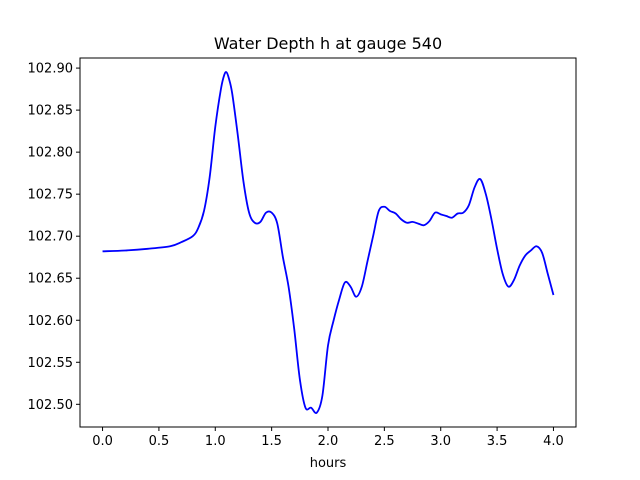  What do you see at coordinates (51, 153) in the screenshot?
I see `y-tick-label: 102.80` at bounding box center [51, 153].